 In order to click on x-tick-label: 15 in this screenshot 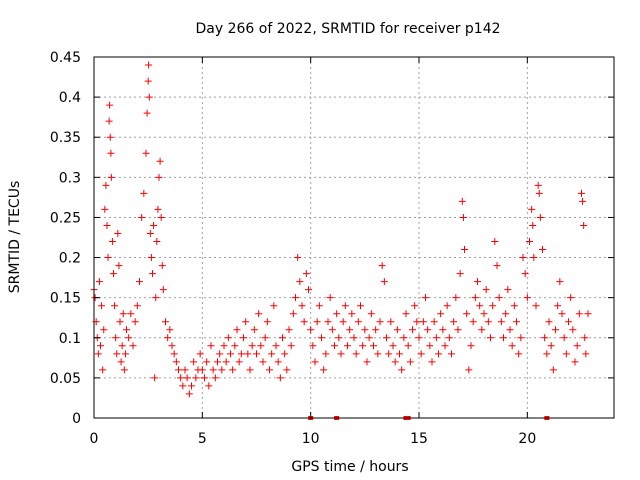, I will do `click(419, 439)`.